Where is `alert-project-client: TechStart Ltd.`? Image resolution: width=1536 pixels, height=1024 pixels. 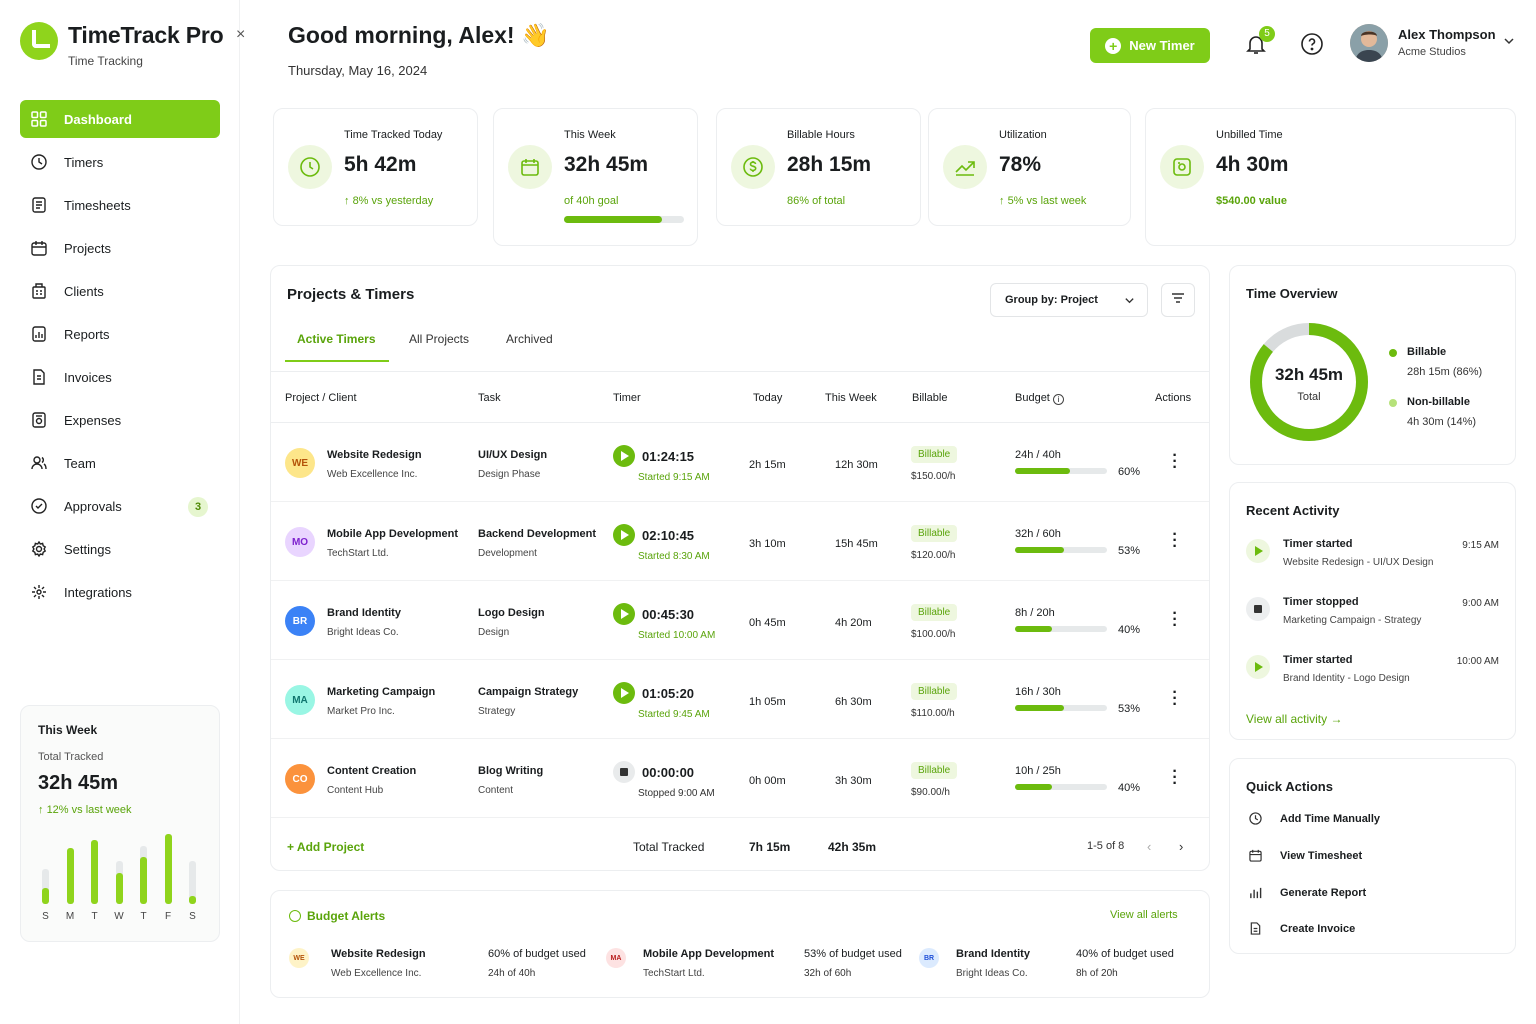 alert-project-client: TechStart Ltd. is located at coordinates (674, 973).